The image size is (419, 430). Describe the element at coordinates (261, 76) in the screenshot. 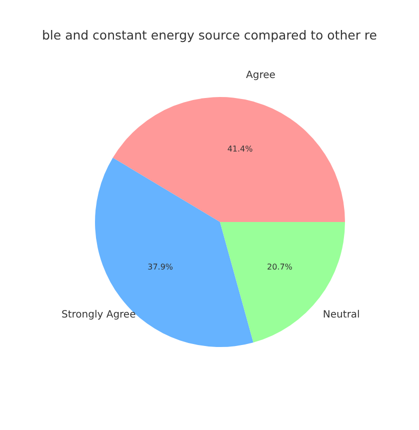

I see `slice-label: Agree` at that location.